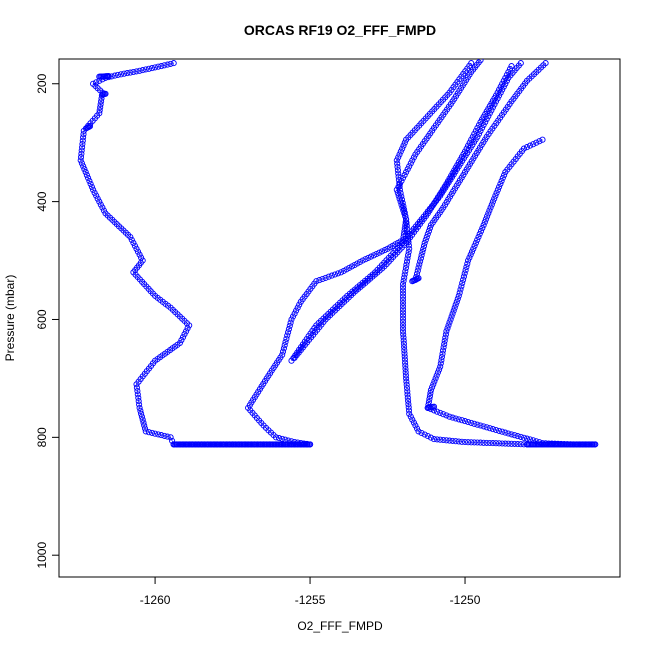 The image size is (650, 650). Describe the element at coordinates (595, 444) in the screenshot. I see `dense-segment-1-point` at that location.